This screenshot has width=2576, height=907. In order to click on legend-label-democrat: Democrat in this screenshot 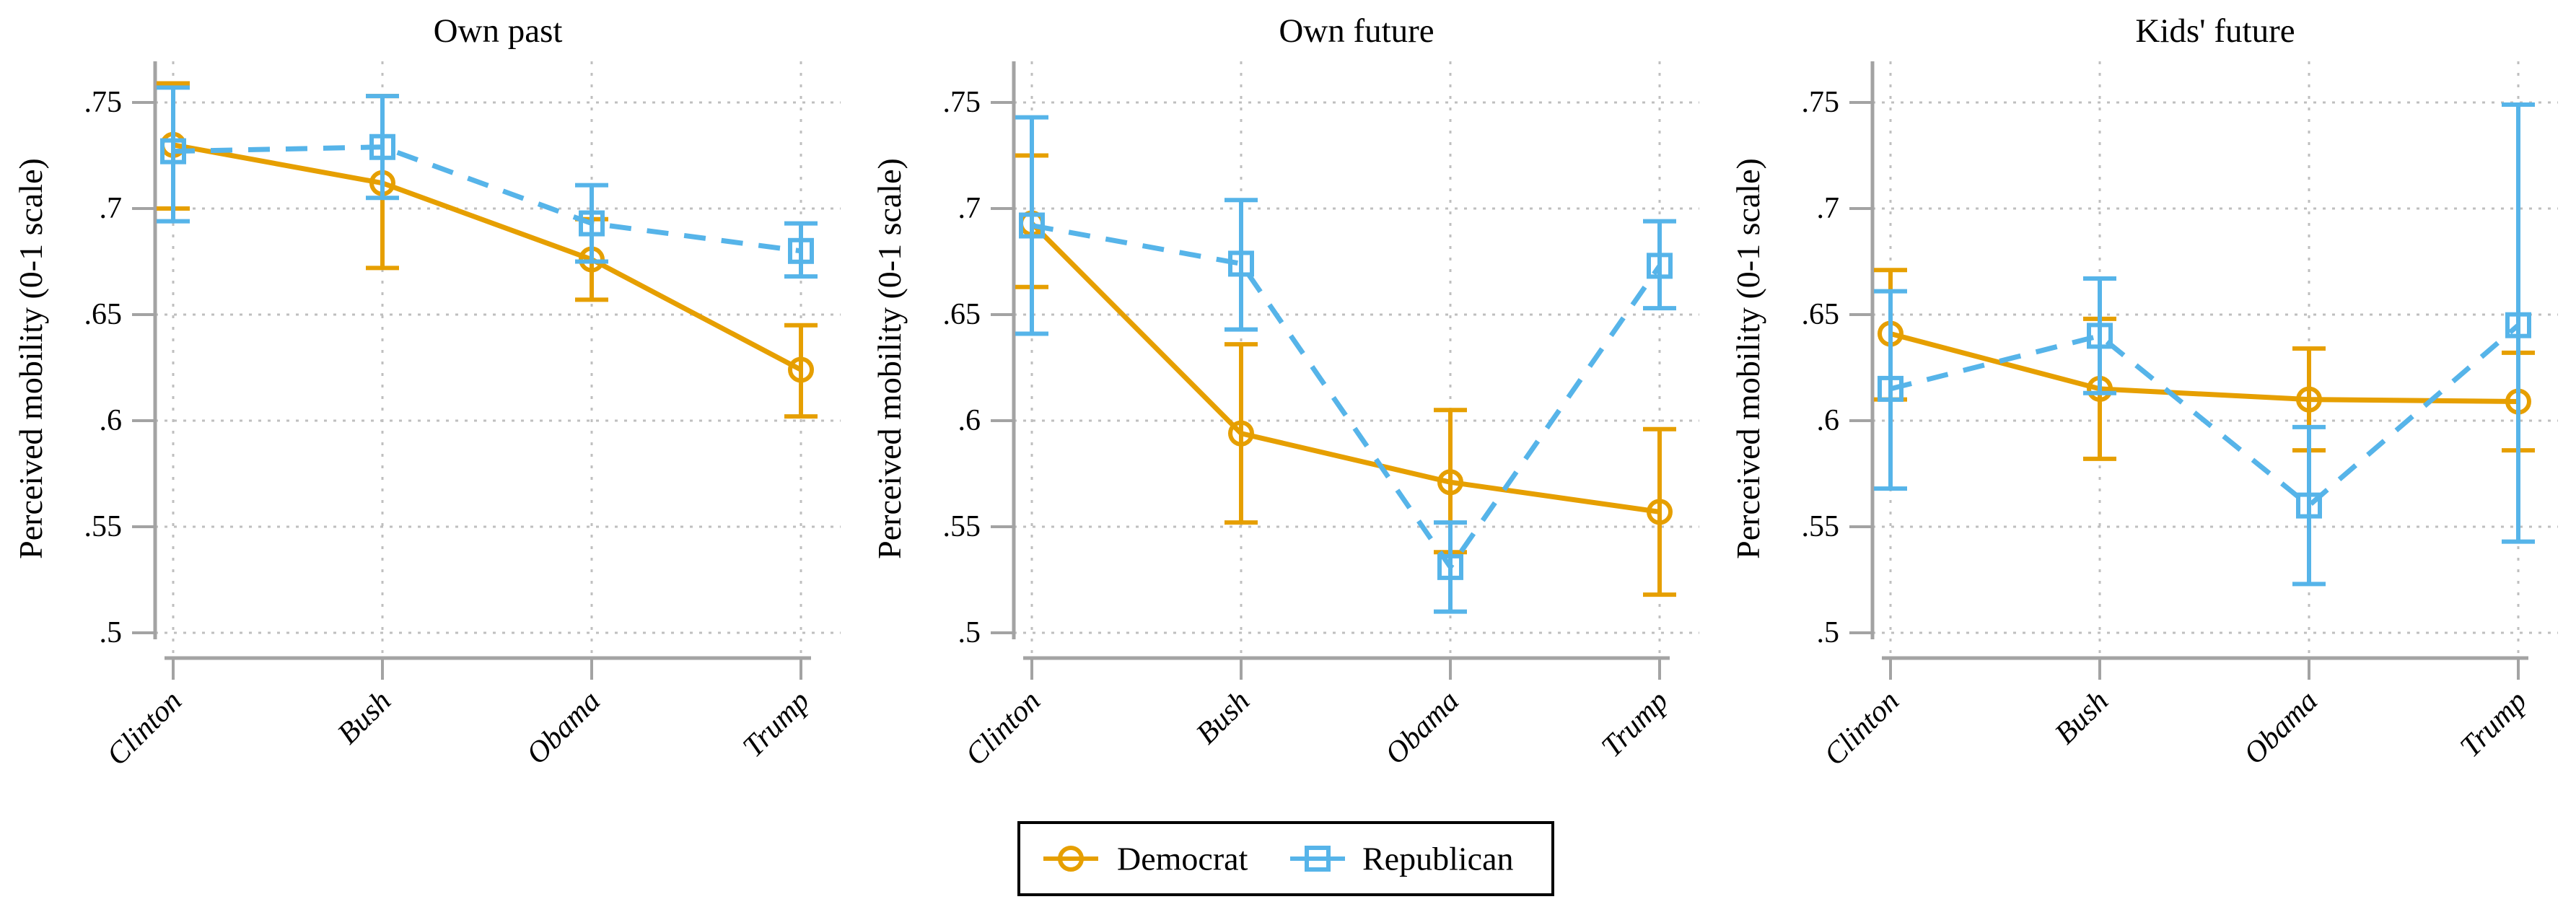, I will do `click(1182, 859)`.